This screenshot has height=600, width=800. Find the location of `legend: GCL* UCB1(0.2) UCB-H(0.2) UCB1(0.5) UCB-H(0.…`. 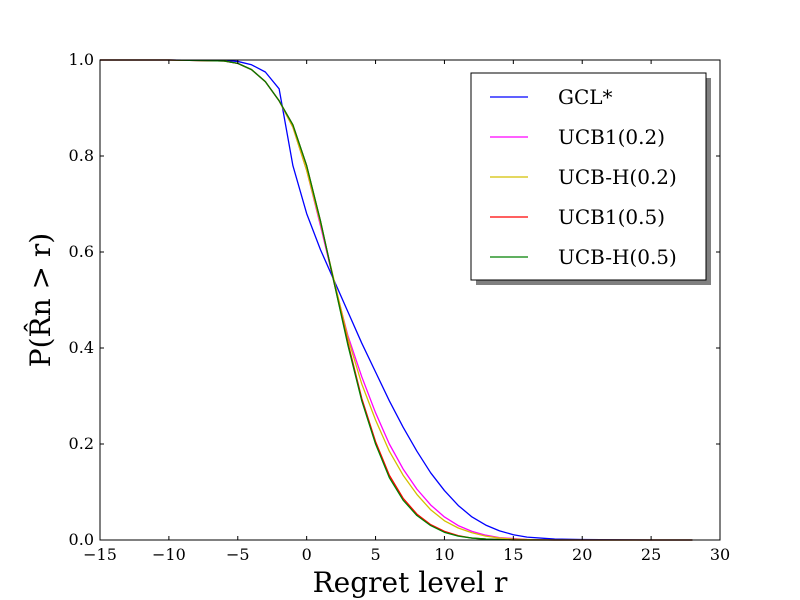

legend: GCL* UCB1(0.2) UCB-H(0.2) UCB1(0.5) UCB-H(0.… is located at coordinates (590, 178).